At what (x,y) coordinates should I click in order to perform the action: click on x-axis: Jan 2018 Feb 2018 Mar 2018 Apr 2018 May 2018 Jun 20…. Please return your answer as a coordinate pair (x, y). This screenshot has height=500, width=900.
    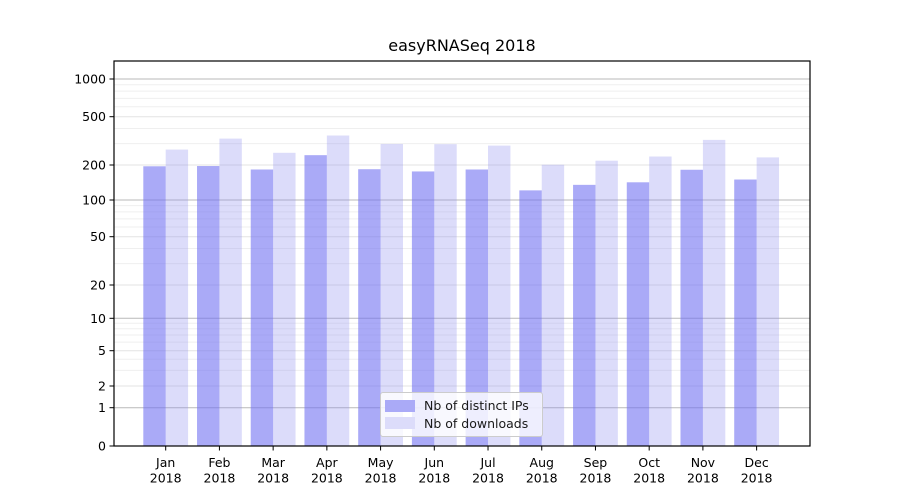
    Looking at the image, I should click on (461, 466).